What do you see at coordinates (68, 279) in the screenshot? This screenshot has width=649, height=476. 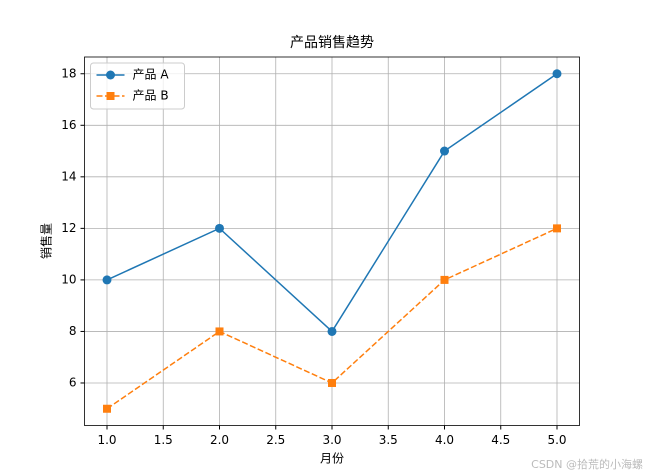 I see `y-tick-label: 10` at bounding box center [68, 279].